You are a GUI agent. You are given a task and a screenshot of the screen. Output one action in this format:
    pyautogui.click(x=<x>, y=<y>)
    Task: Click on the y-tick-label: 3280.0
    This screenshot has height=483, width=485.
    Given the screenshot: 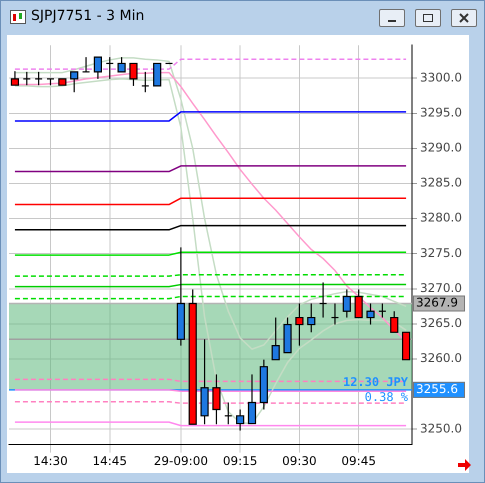 What is the action you would take?
    pyautogui.click(x=441, y=217)
    